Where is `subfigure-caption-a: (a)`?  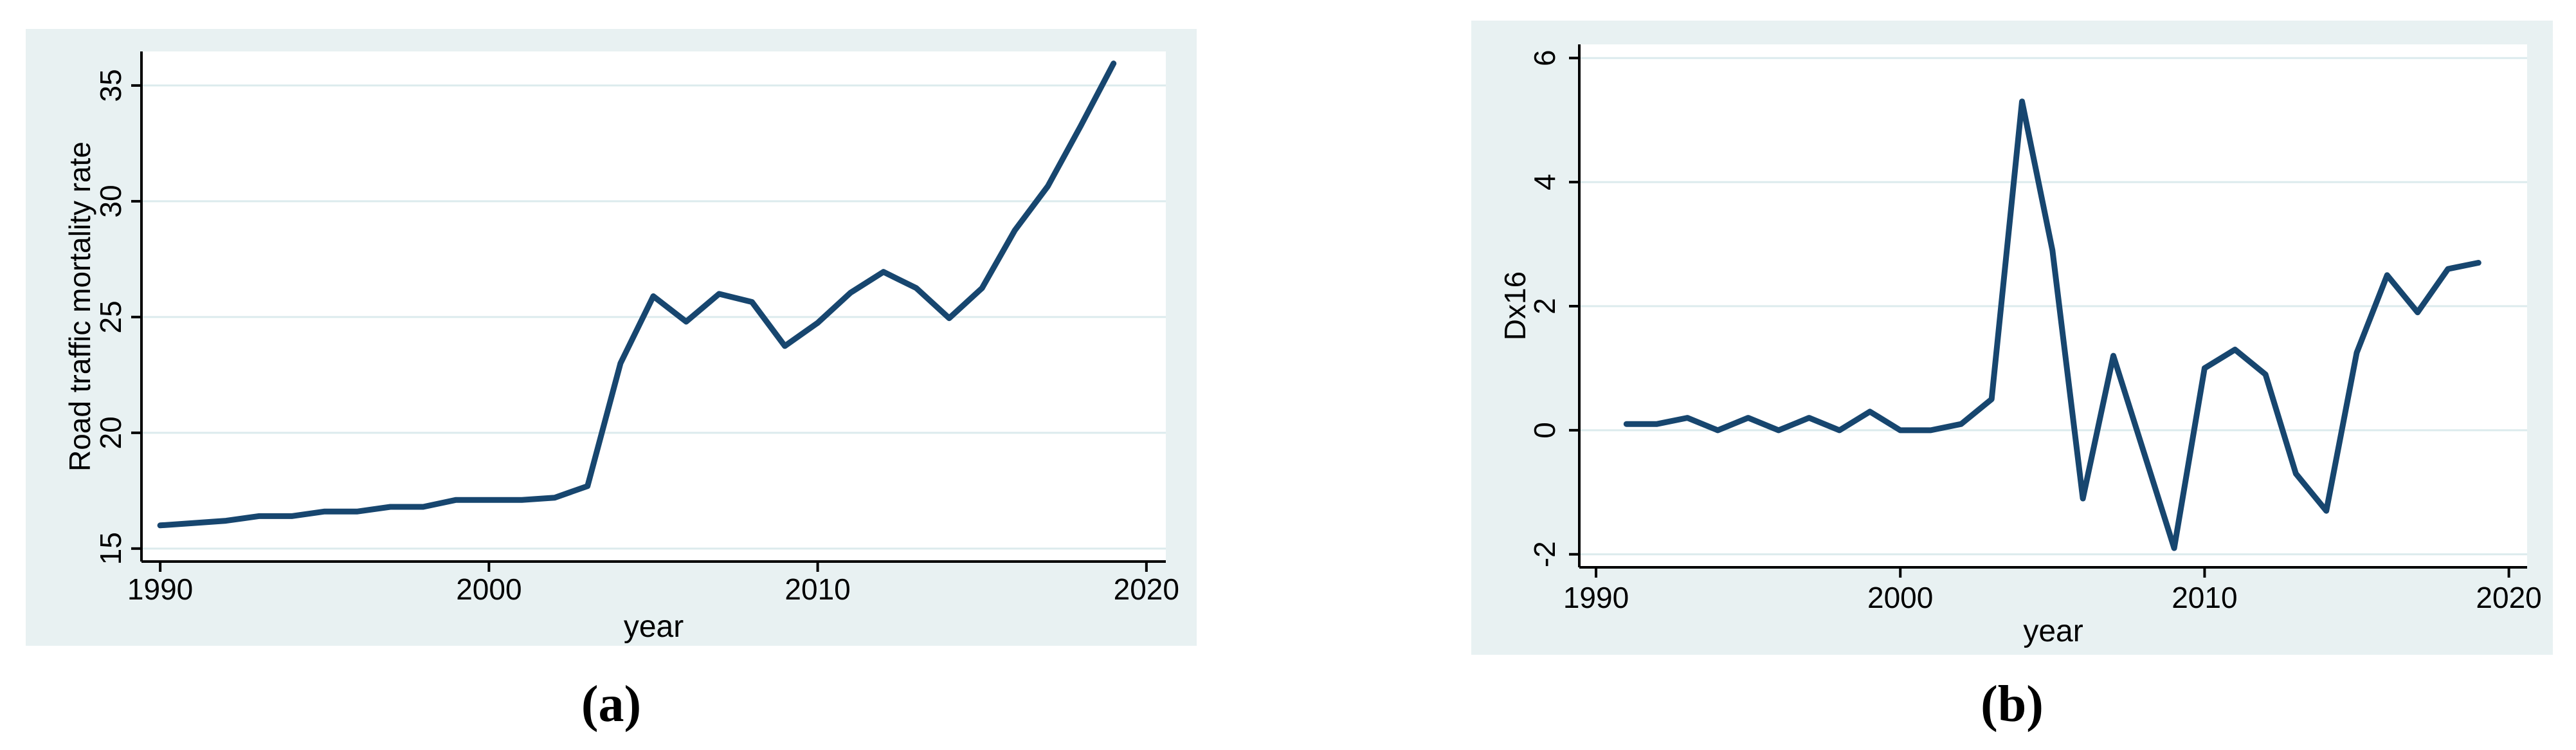
subfigure-caption-a: (a) is located at coordinates (611, 704).